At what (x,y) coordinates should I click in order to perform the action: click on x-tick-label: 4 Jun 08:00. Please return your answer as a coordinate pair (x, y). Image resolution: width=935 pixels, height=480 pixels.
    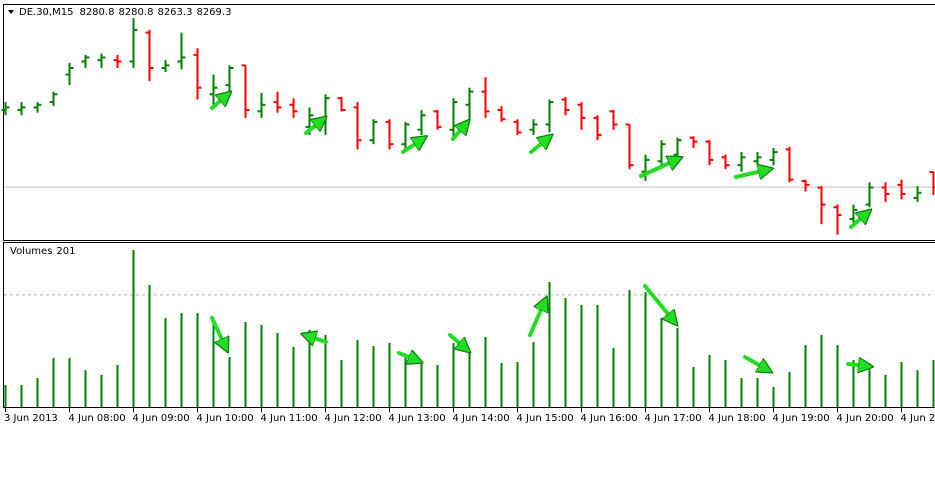
    Looking at the image, I should click on (97, 418).